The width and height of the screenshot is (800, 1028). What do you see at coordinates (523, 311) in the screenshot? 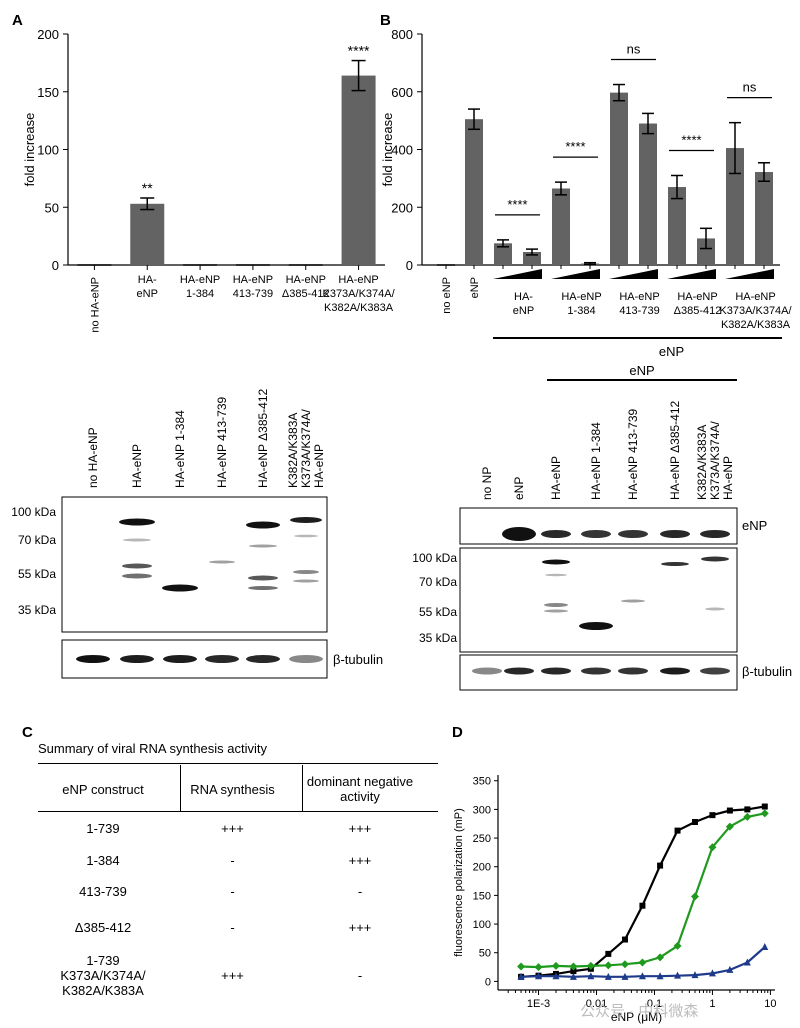
I see `x-group-label: eNP` at bounding box center [523, 311].